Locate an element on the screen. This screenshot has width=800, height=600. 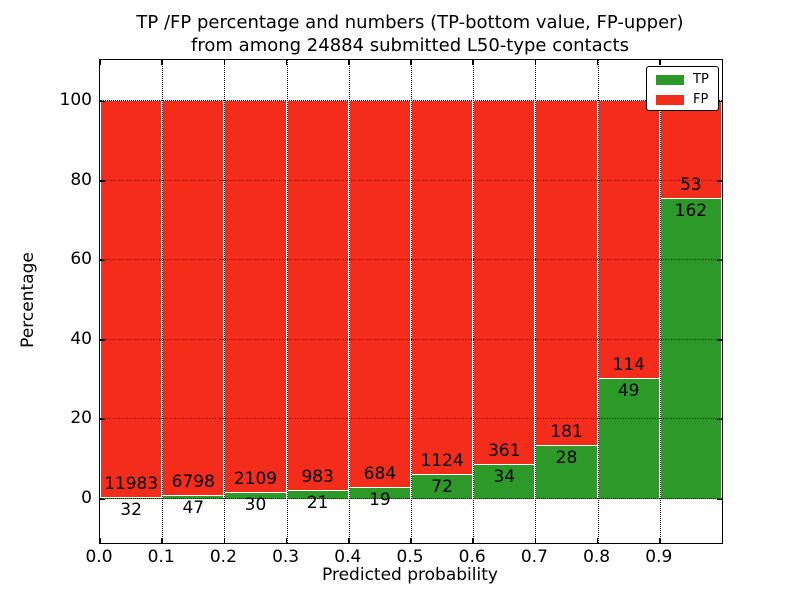
x-axis-label: Predicted probability is located at coordinates (410, 575).